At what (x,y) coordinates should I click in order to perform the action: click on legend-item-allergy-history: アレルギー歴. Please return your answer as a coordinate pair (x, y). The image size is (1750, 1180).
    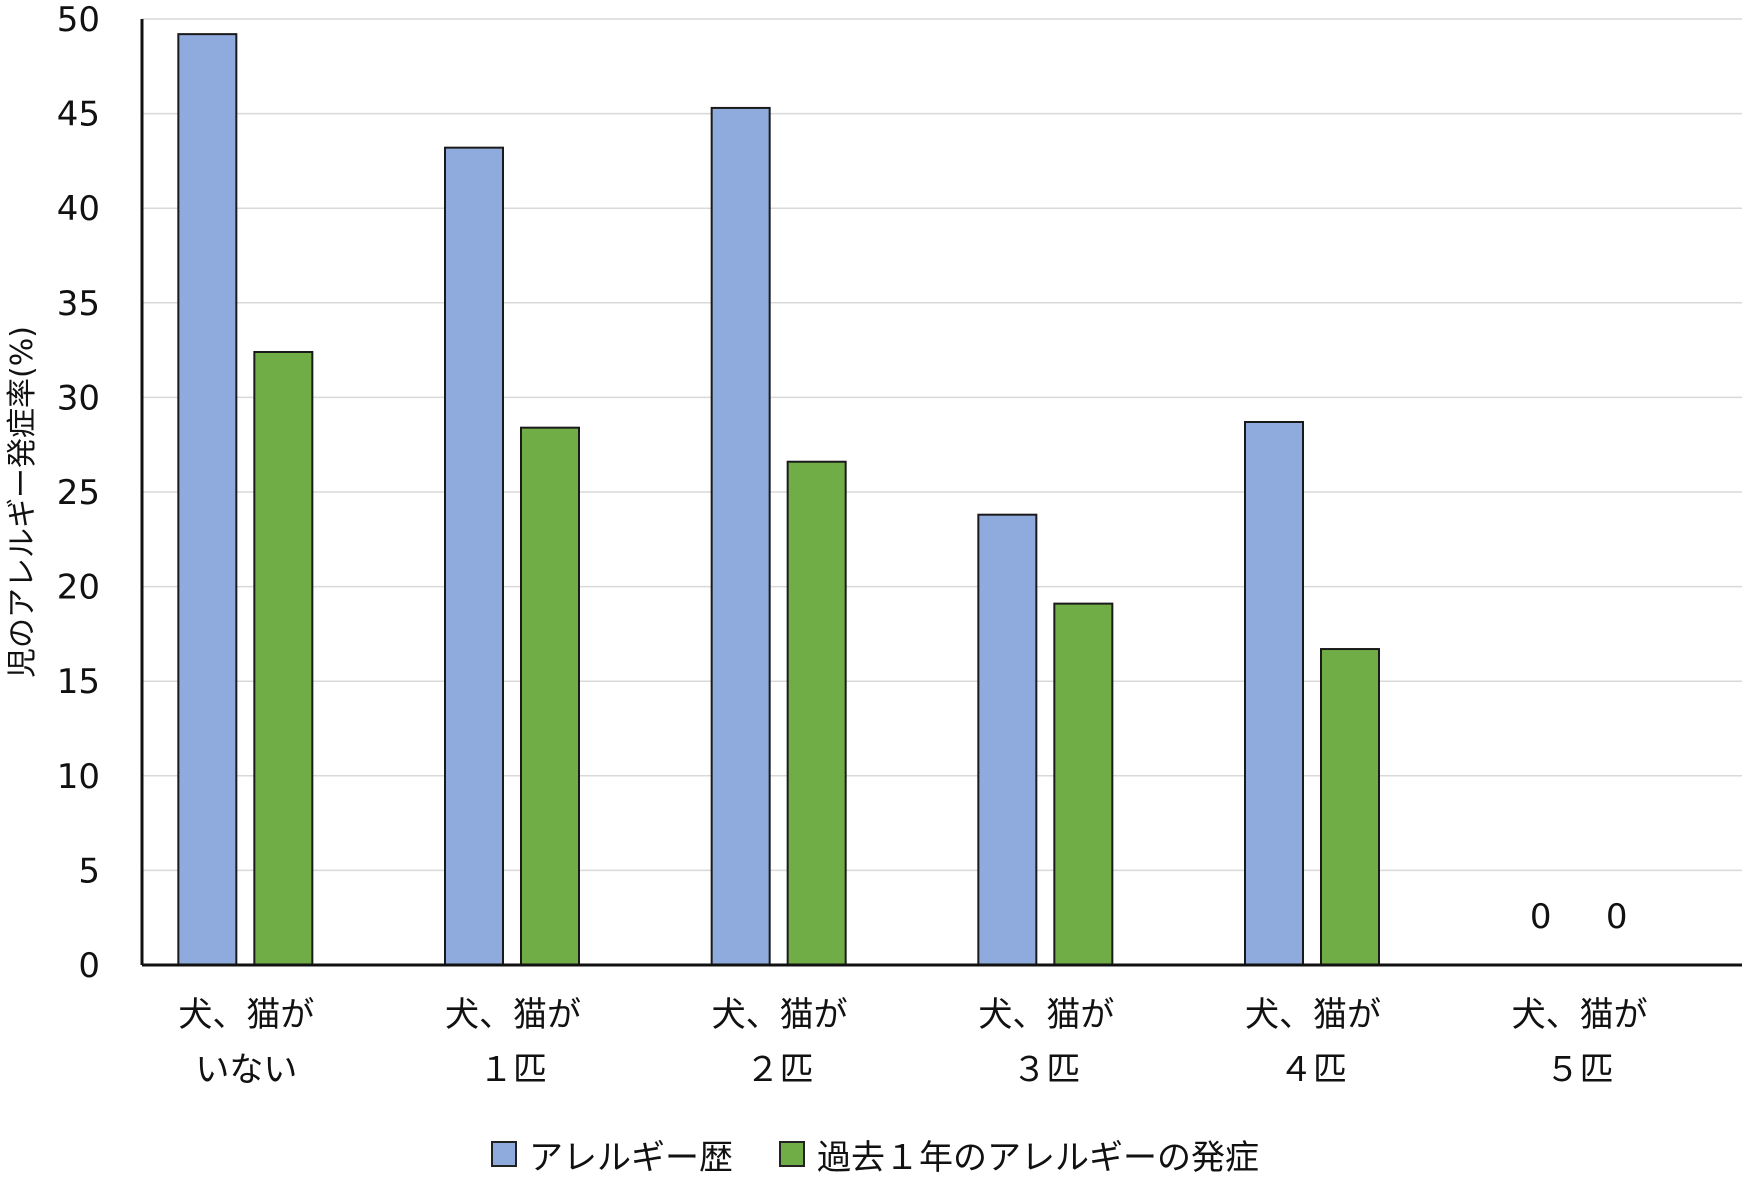
    Looking at the image, I should click on (612, 1154).